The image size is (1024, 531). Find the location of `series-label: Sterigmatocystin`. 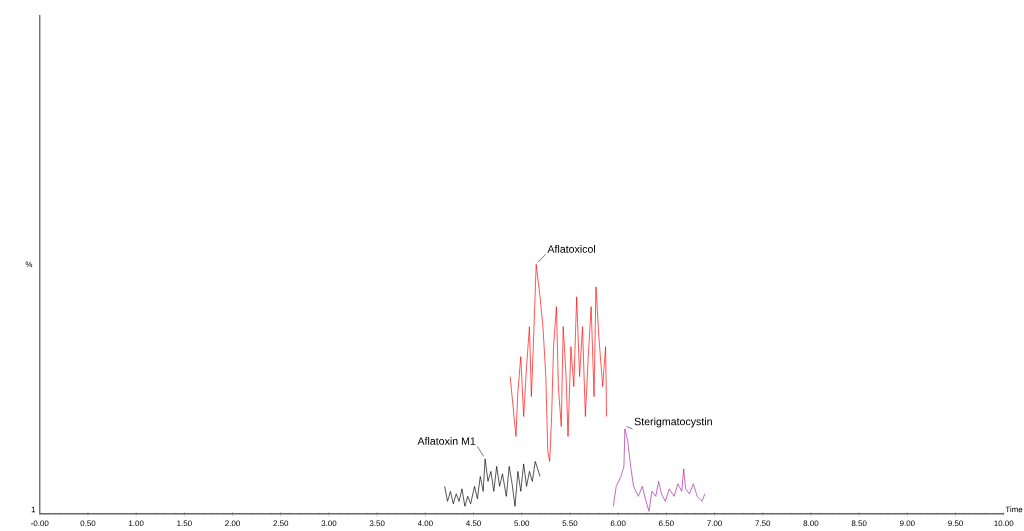

series-label: Sterigmatocystin is located at coordinates (673, 422).